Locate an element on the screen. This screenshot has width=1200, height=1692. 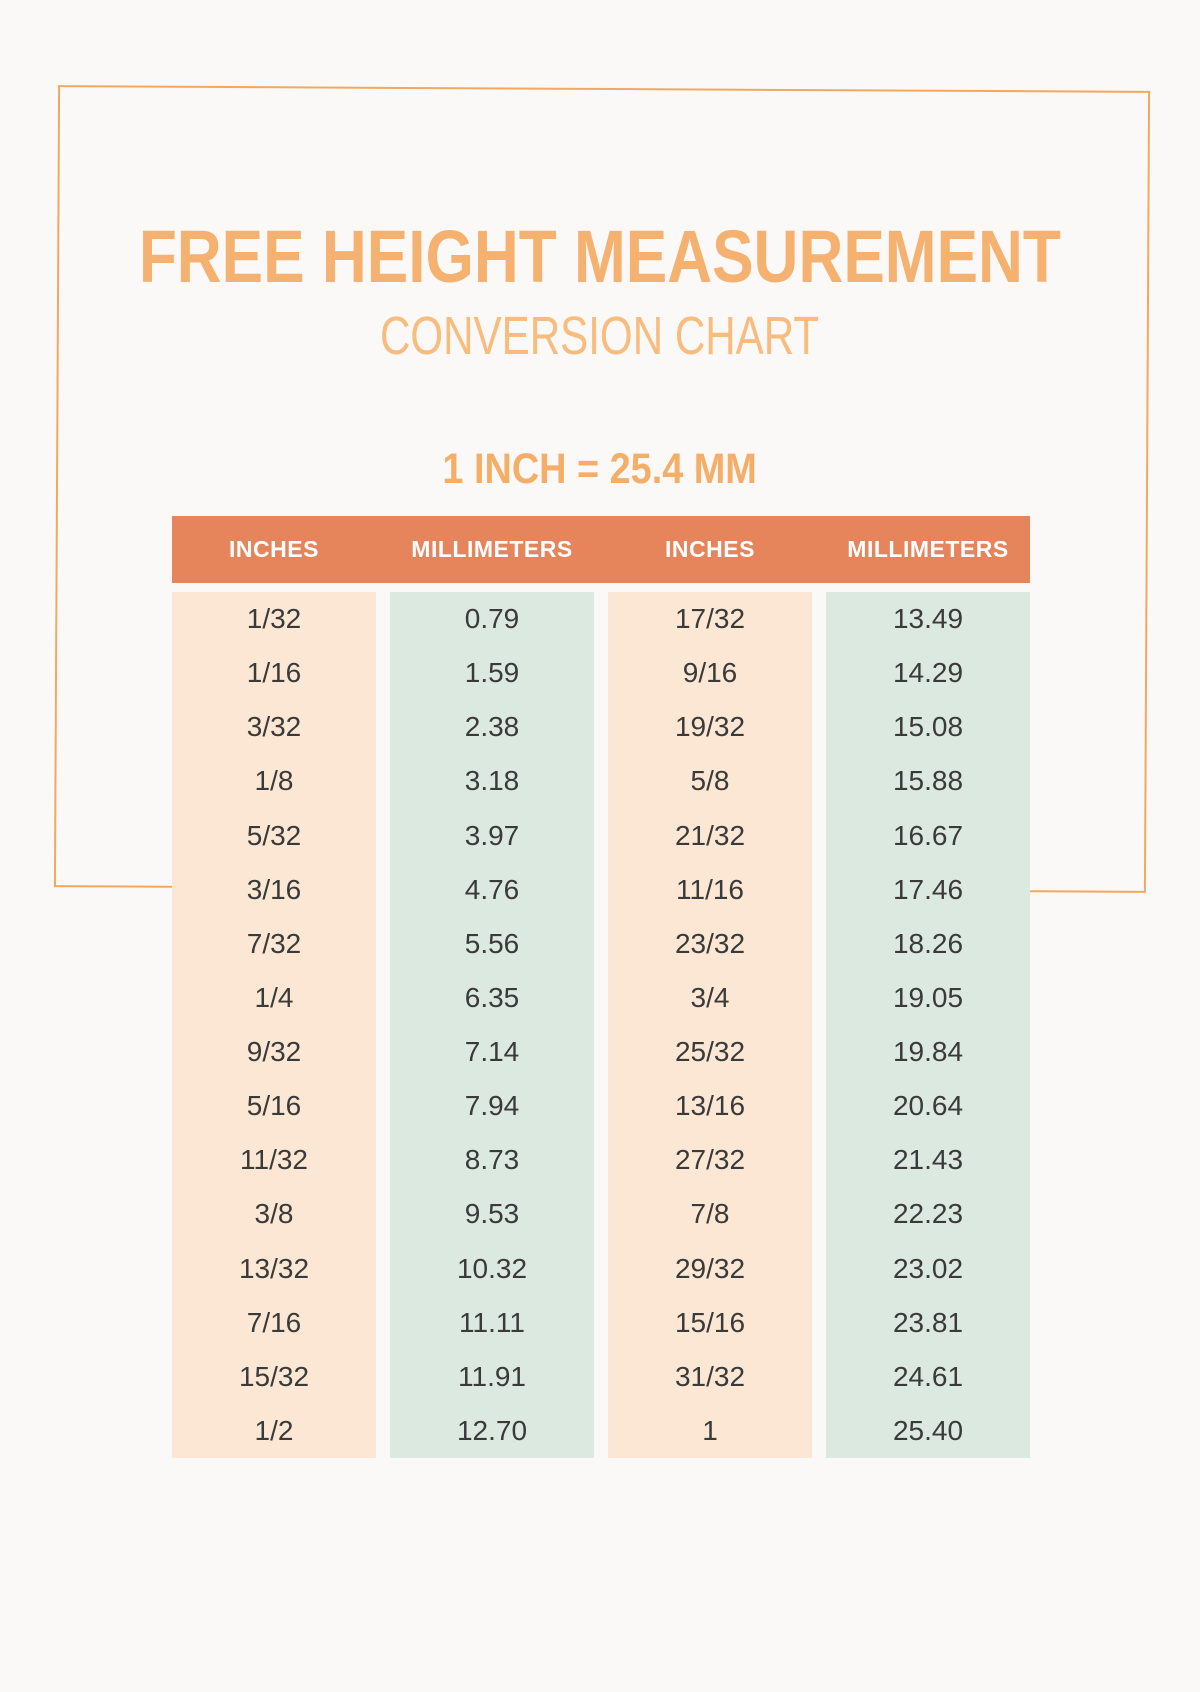
table-cell: 5.56 is located at coordinates (492, 943).